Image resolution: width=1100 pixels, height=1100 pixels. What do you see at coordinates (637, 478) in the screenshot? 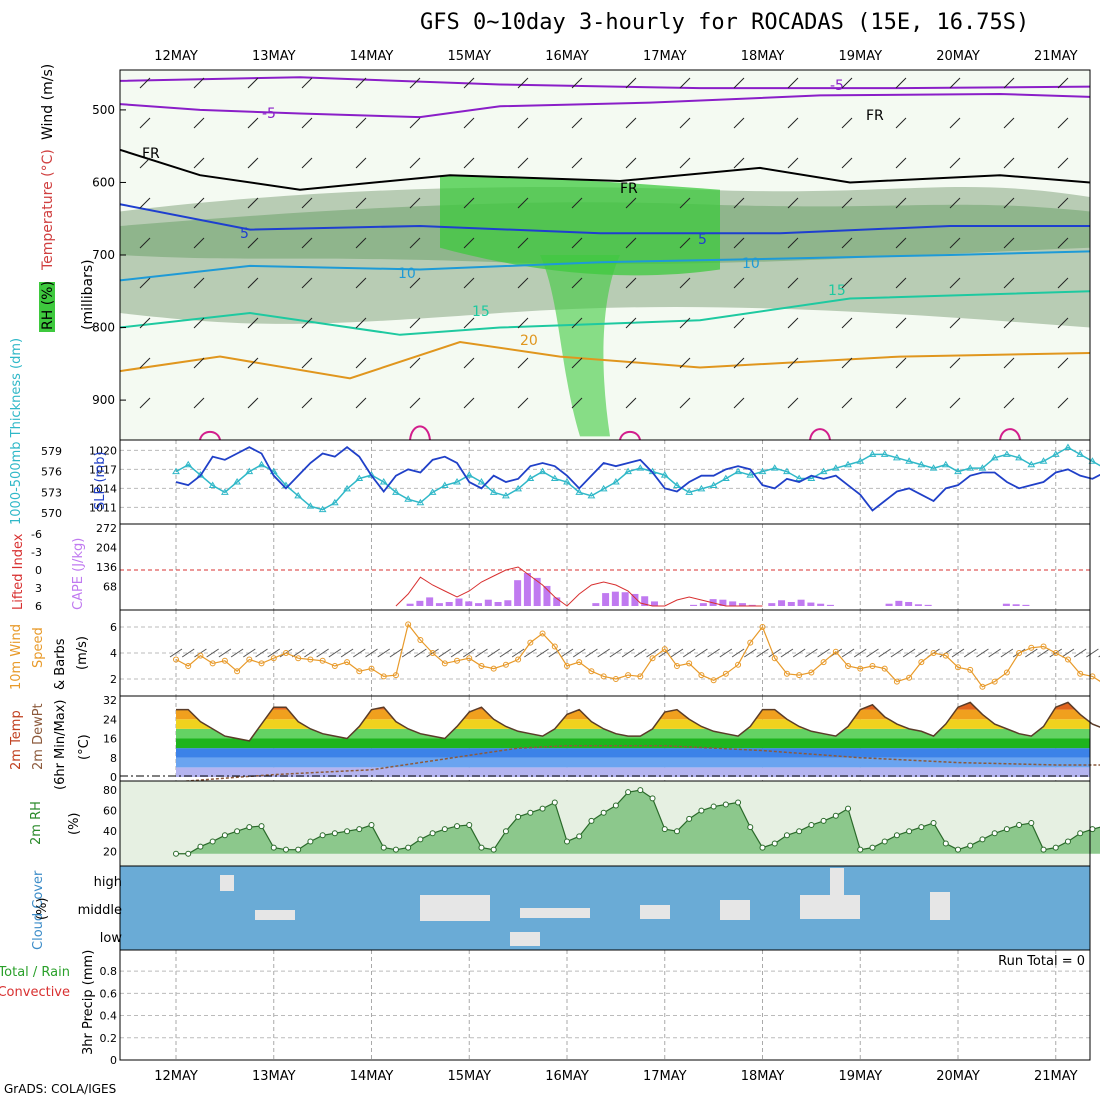
I see `thickness-line` at bounding box center [637, 478].